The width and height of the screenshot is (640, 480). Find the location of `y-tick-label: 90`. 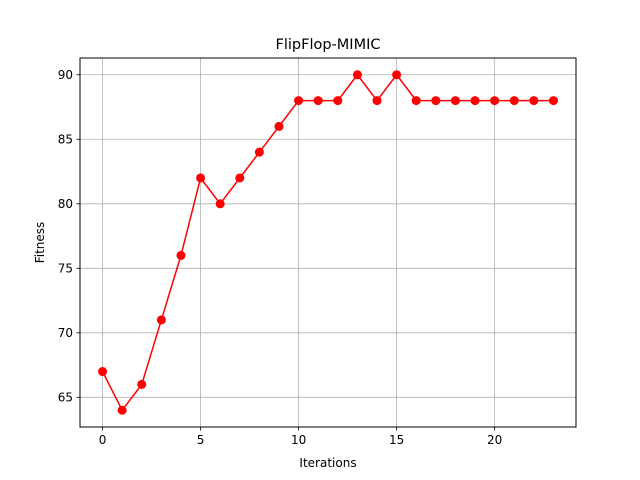

y-tick-label: 90 is located at coordinates (65, 75).